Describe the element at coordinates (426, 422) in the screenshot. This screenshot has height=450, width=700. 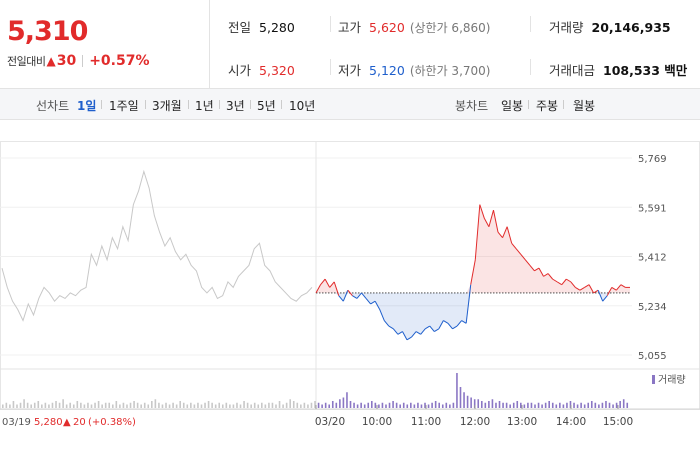
I see `x-tick-label: 11:00` at that location.